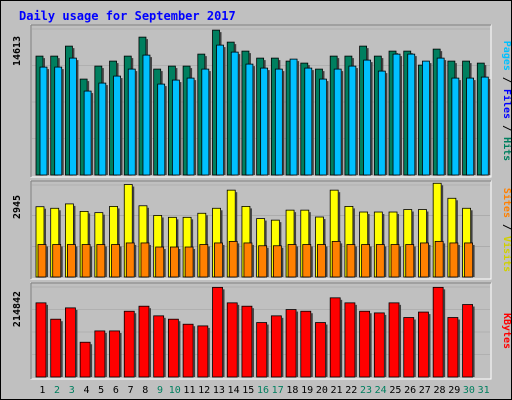 Image resolution: width=512 pixels, height=400 pixels. I want to click on x-tick-label: 1, so click(42, 390).